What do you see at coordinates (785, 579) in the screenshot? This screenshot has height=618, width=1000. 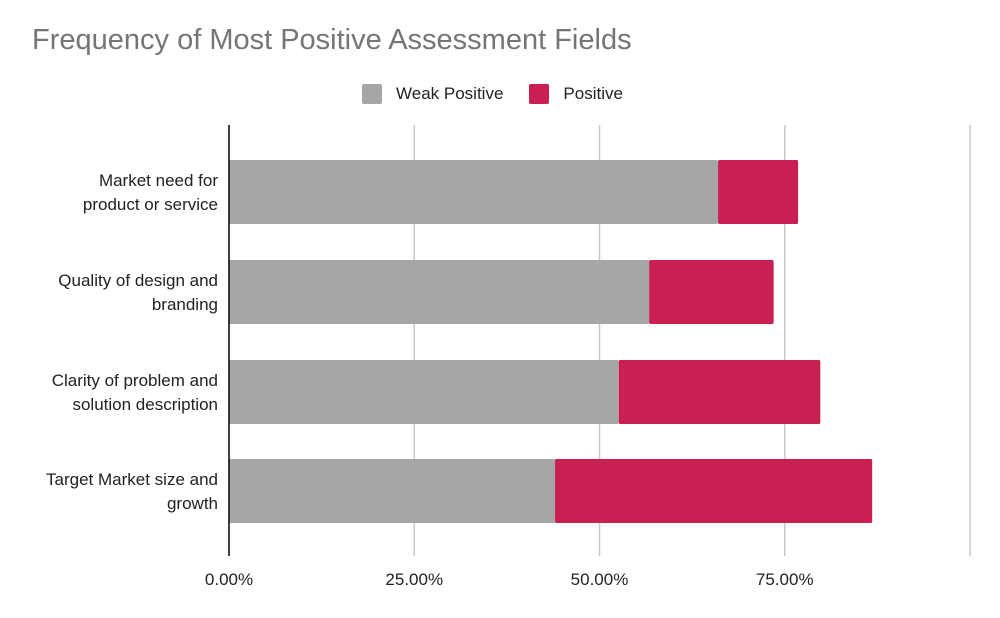 I see `x-tick-label: 75.00%` at bounding box center [785, 579].